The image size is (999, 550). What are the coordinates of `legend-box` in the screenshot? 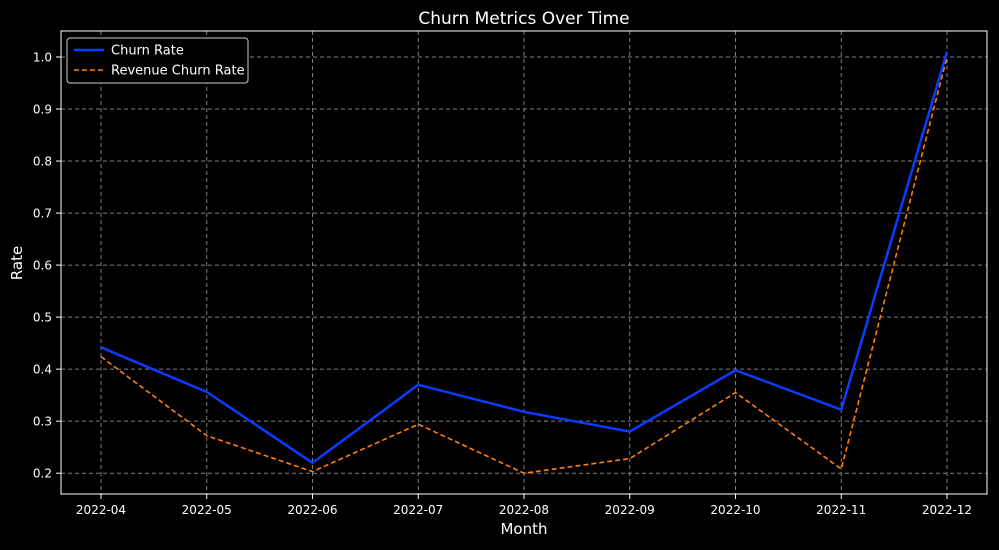 It's located at (157, 60).